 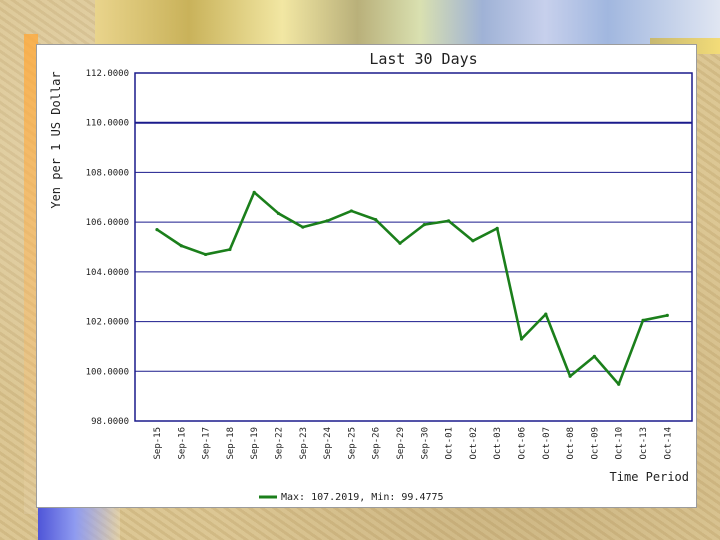 I want to click on decorative-blue-fade, so click(x=79, y=522).